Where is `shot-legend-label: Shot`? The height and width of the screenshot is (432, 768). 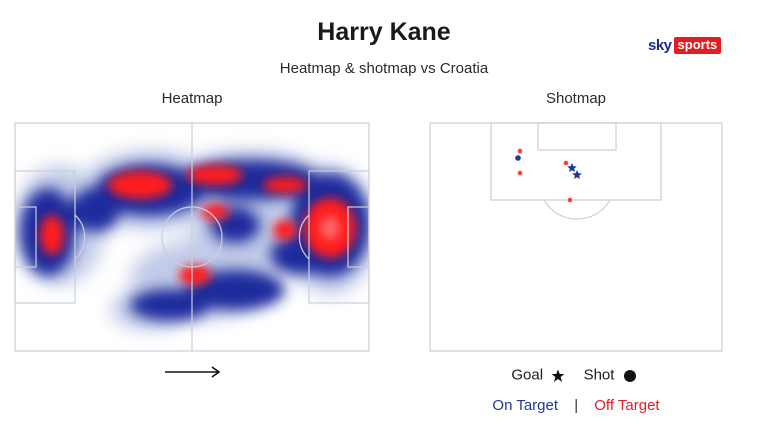 shot-legend-label: Shot is located at coordinates (599, 375).